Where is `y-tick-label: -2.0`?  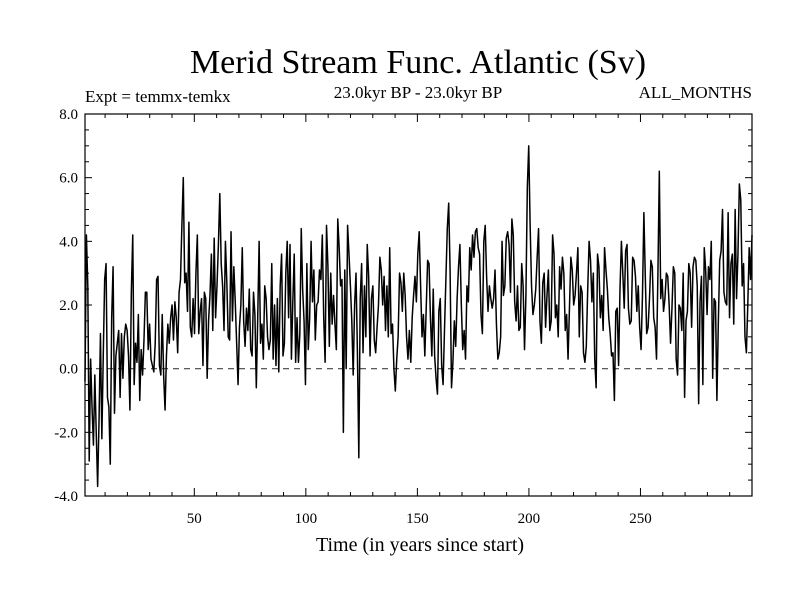 y-tick-label: -2.0 is located at coordinates (66, 433).